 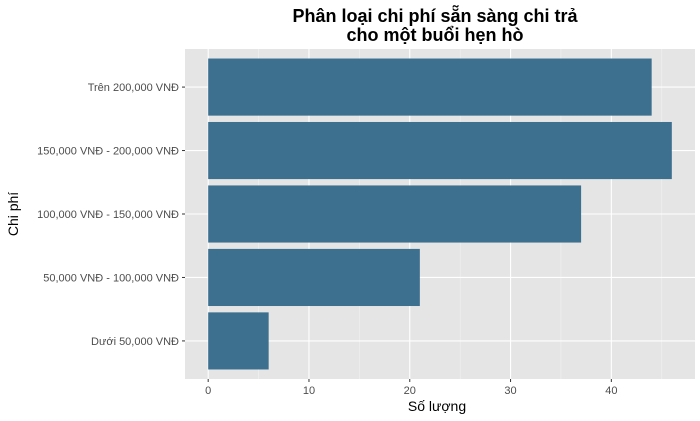 I want to click on x-tick-label: 10, so click(x=309, y=391).